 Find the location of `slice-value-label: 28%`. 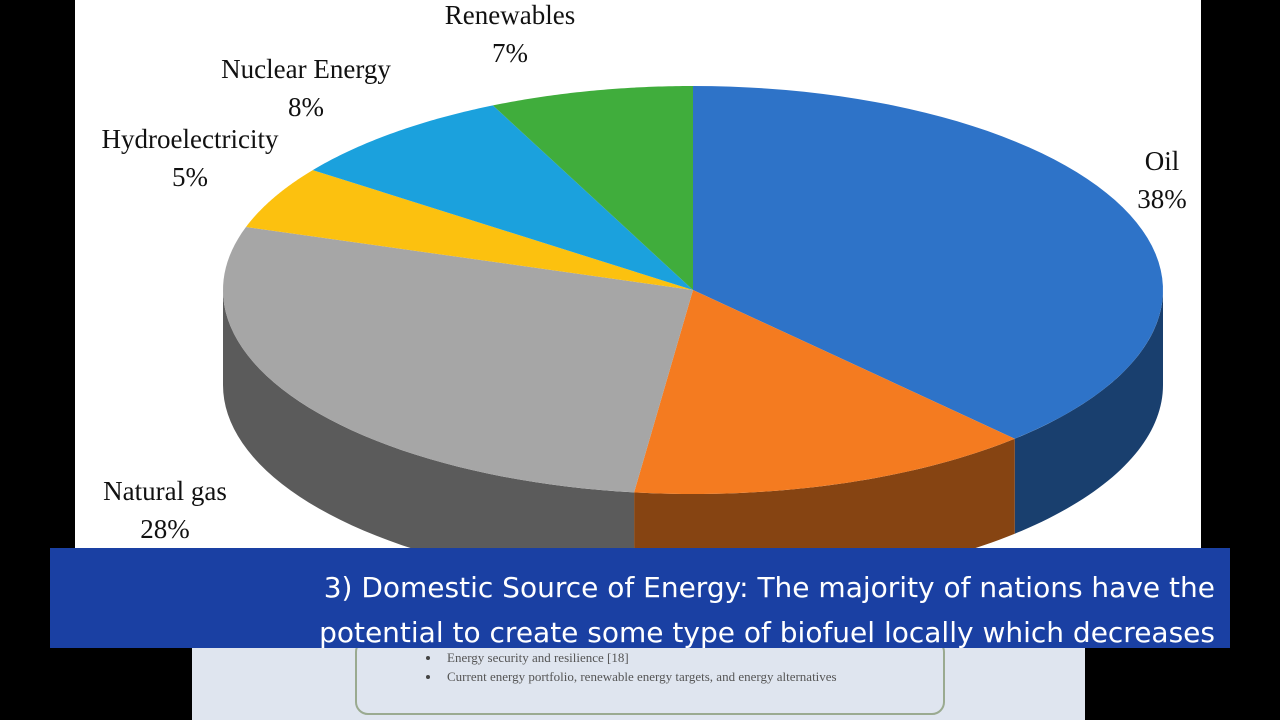

slice-value-label: 28% is located at coordinates (165, 529).